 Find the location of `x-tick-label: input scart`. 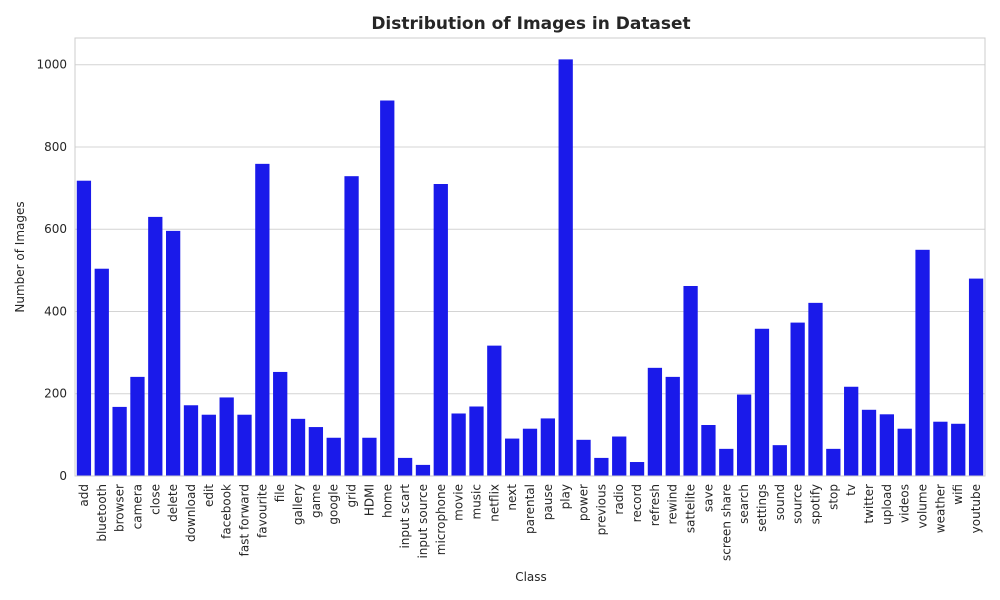

x-tick-label: input scart is located at coordinates (405, 516).